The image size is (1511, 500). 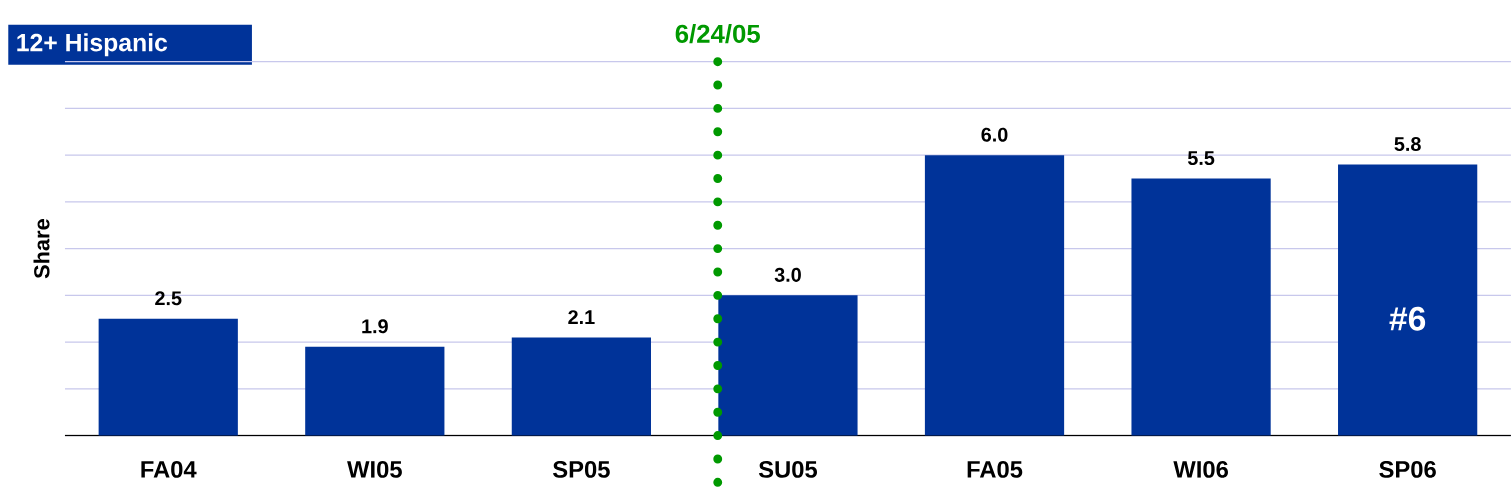 I want to click on data-label: 2.5, so click(x=168, y=298).